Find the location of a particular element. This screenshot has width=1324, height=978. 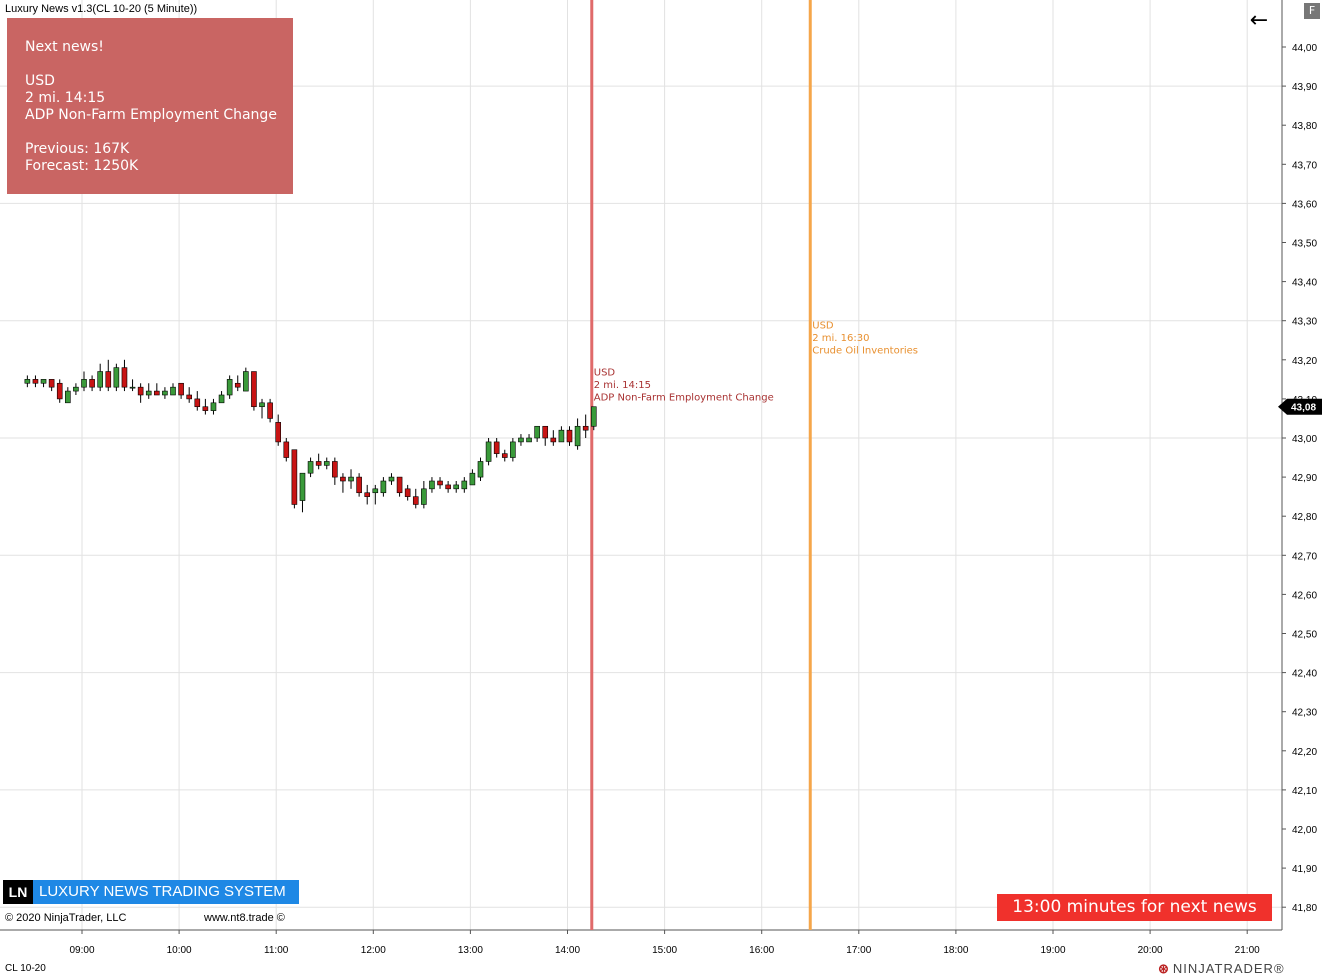

current-price-label: 43,08 is located at coordinates (1303, 408).